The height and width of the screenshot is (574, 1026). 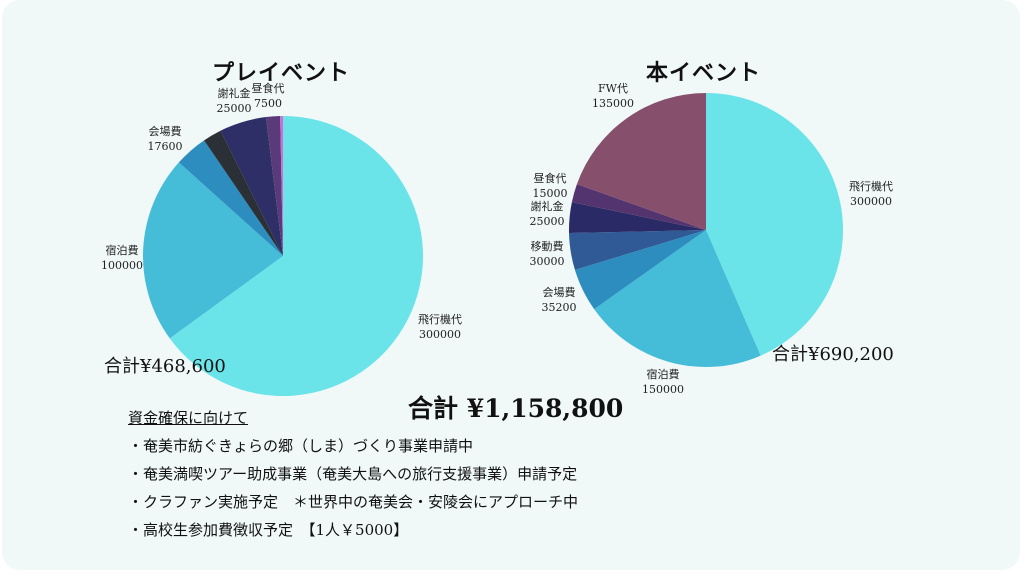 I want to click on slice-label-value: 135000, so click(x=613, y=103).